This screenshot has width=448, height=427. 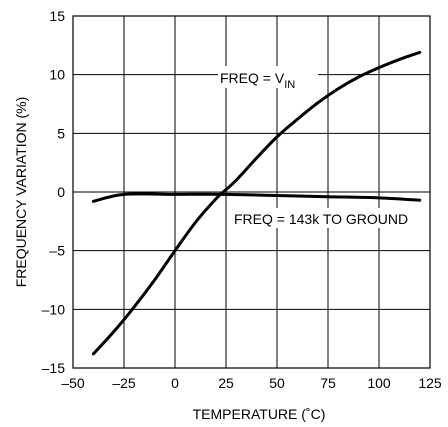 What do you see at coordinates (277, 383) in the screenshot?
I see `x-tick-label: 50` at bounding box center [277, 383].